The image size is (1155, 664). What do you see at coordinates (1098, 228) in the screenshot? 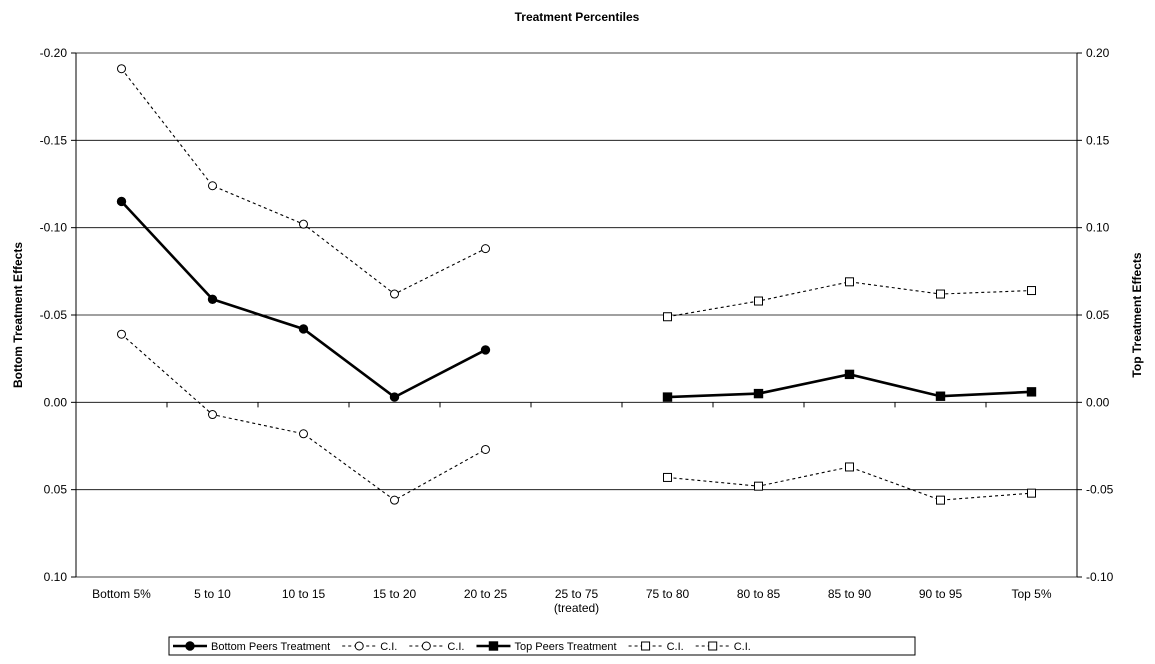
I see `y-right-tick-label: 0.10` at bounding box center [1098, 228].